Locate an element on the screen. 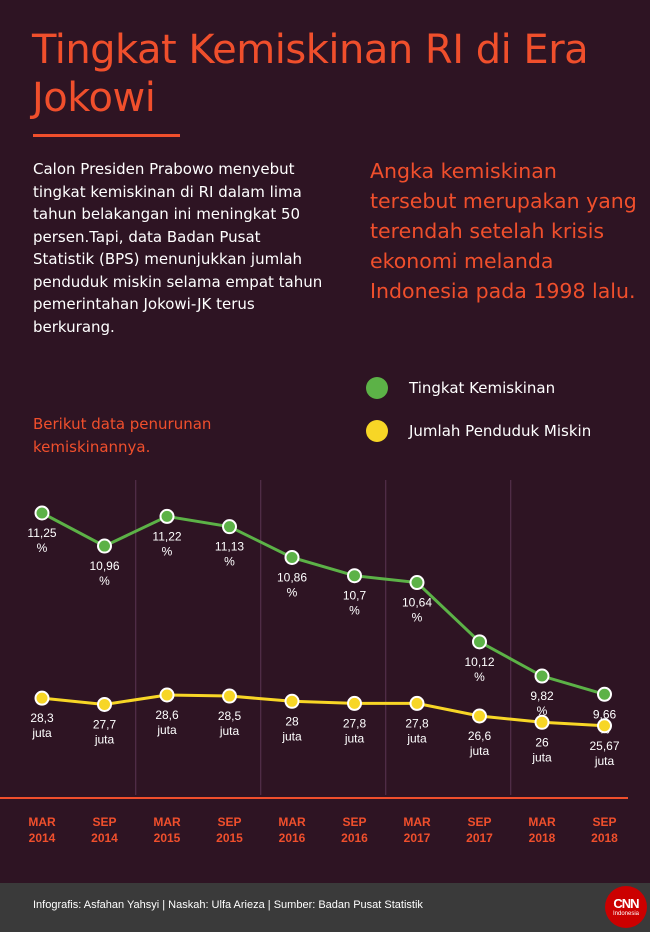 This screenshot has height=932, width=650. page-title: Tingkat Kemiskinan RI di Era Jokowi is located at coordinates (310, 74).